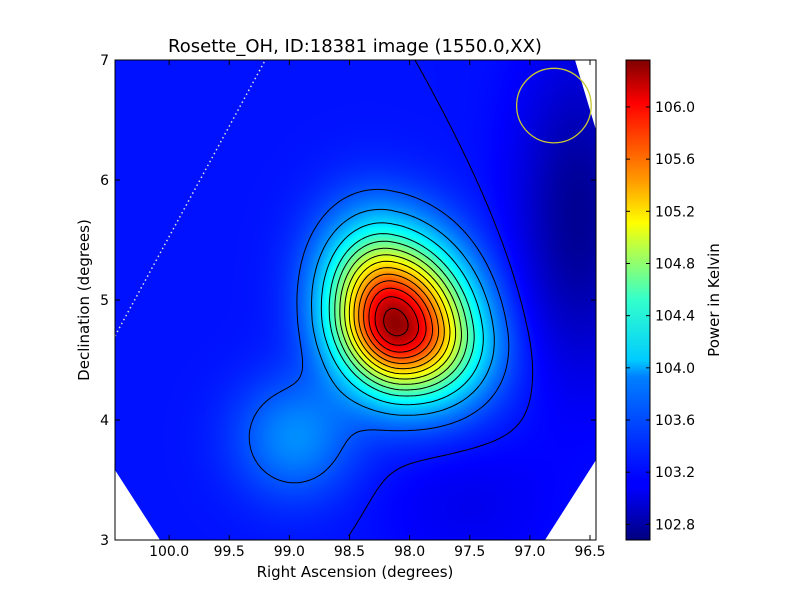  What do you see at coordinates (529, 552) in the screenshot?
I see `x-tick-label: 97.0` at bounding box center [529, 552].